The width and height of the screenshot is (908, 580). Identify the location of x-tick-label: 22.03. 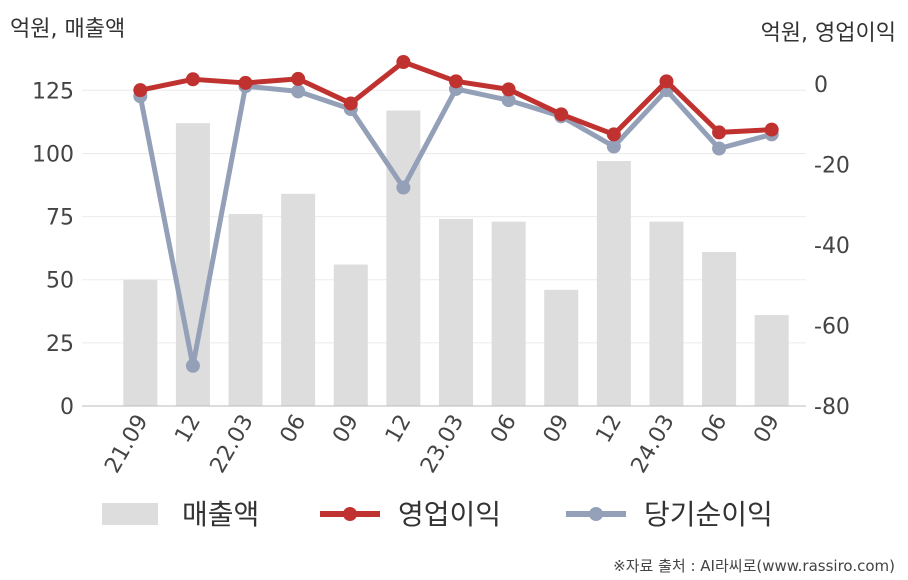
(232, 444).